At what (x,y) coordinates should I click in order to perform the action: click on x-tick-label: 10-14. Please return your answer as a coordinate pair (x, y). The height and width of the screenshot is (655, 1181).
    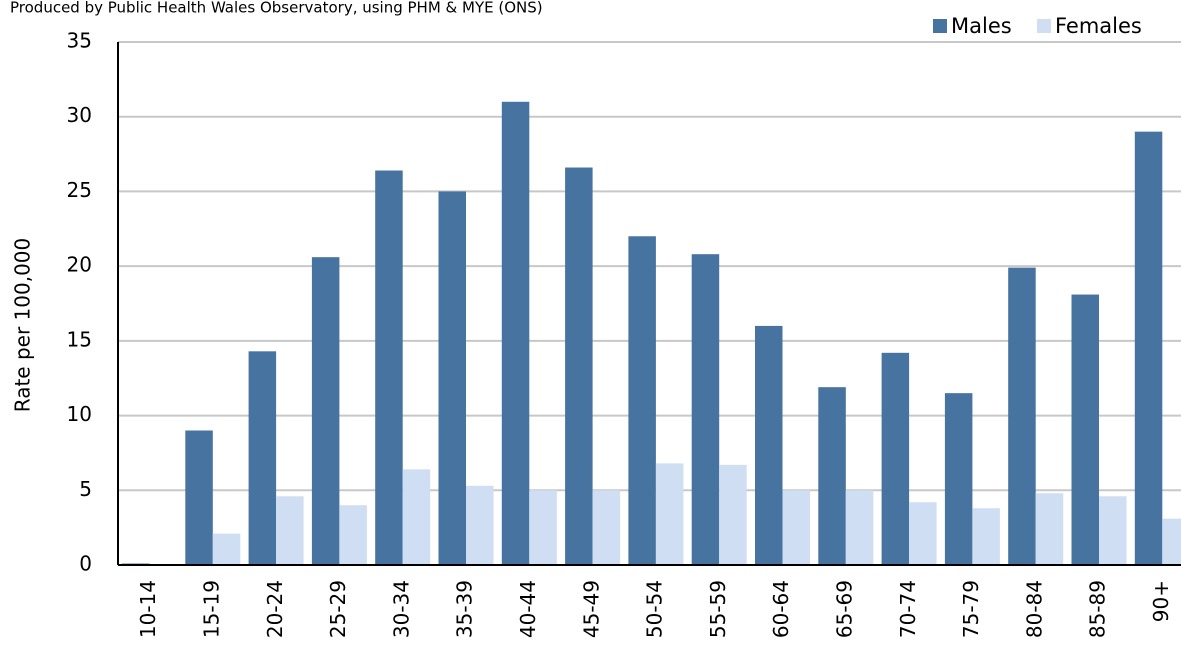
    Looking at the image, I should click on (148, 609).